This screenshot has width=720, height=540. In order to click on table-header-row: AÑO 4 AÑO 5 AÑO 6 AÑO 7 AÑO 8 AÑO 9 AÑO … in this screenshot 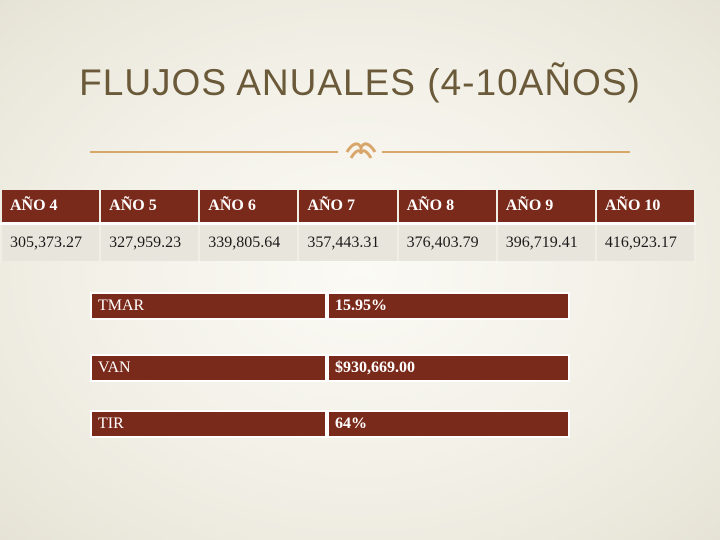, I will do `click(348, 207)`.